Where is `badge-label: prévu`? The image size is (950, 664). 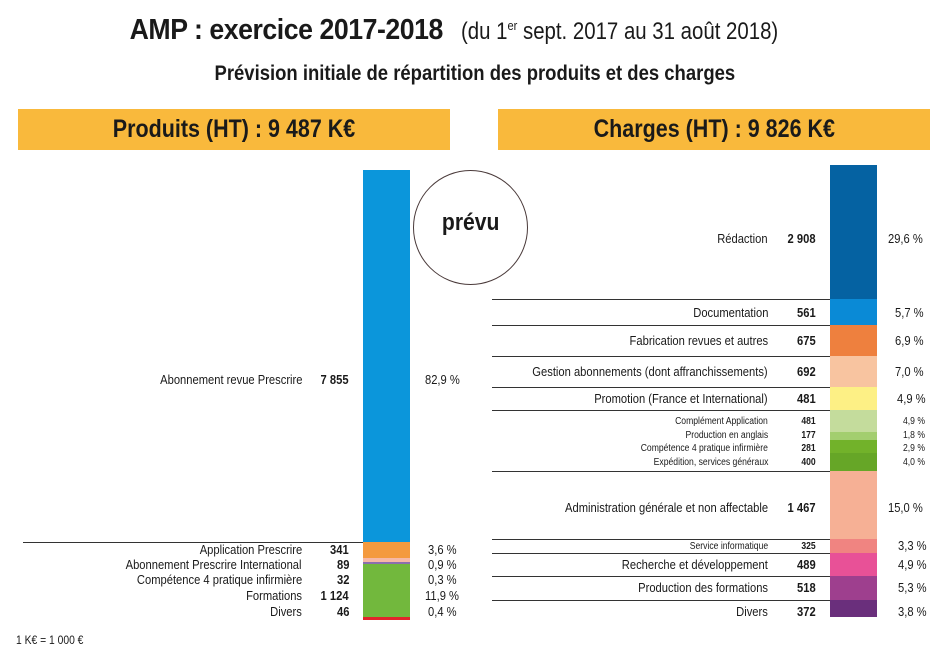
badge-label: prévu is located at coordinates (470, 222).